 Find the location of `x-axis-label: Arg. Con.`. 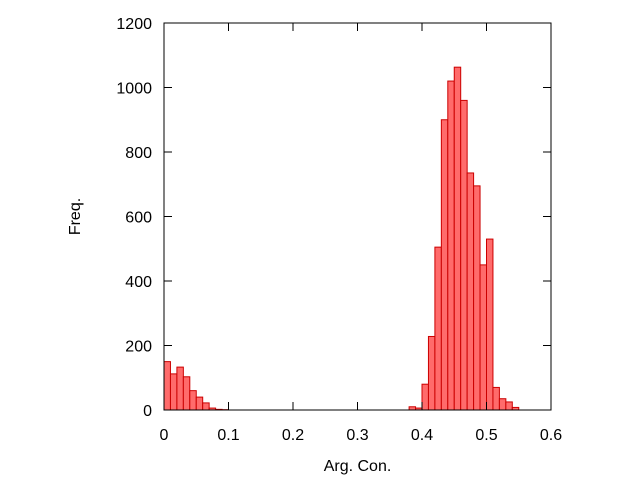

x-axis-label: Arg. Con. is located at coordinates (358, 466).